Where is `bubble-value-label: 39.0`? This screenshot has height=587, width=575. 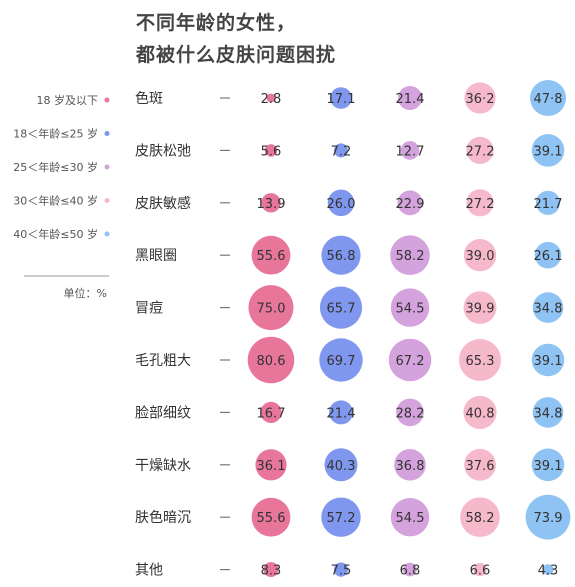
bubble-value-label: 39.0 is located at coordinates (480, 256).